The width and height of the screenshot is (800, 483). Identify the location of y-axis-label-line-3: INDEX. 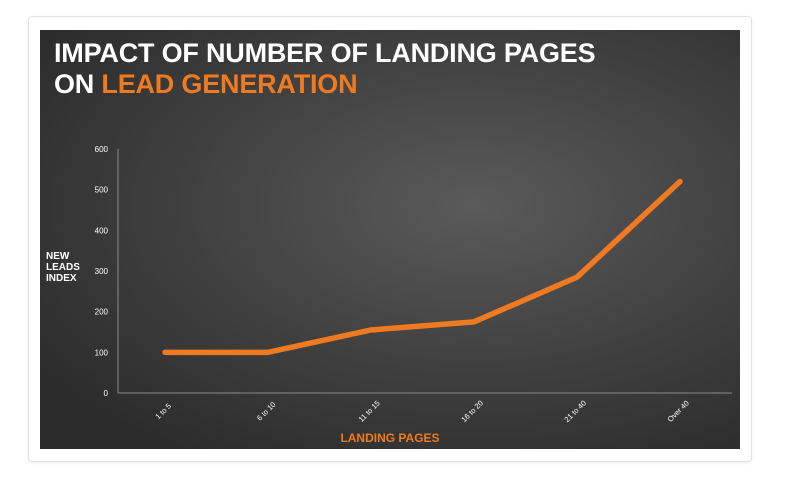
(61, 278).